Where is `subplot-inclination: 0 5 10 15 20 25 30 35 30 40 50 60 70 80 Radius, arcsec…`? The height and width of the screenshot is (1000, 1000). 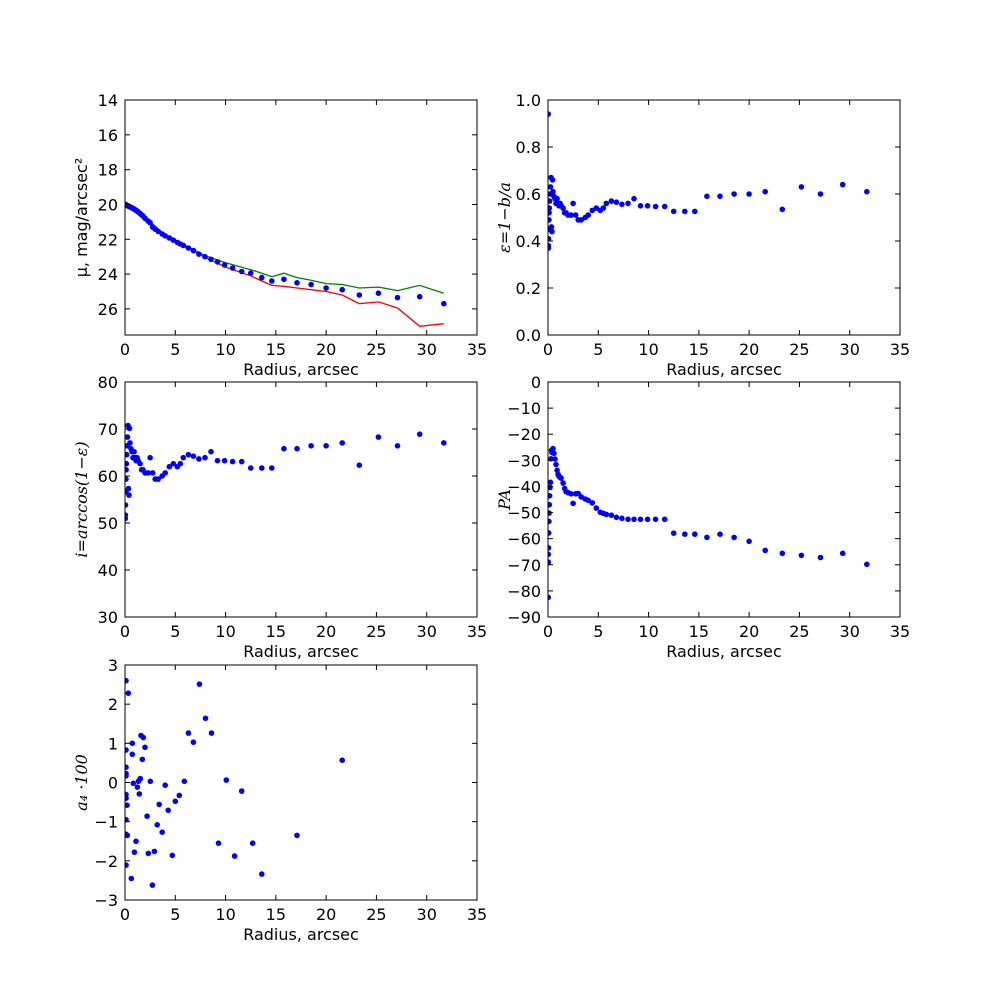
subplot-inclination: 0 5 10 15 20 25 30 35 30 40 50 60 70 80 Radius, arcsec… is located at coordinates (279, 517).